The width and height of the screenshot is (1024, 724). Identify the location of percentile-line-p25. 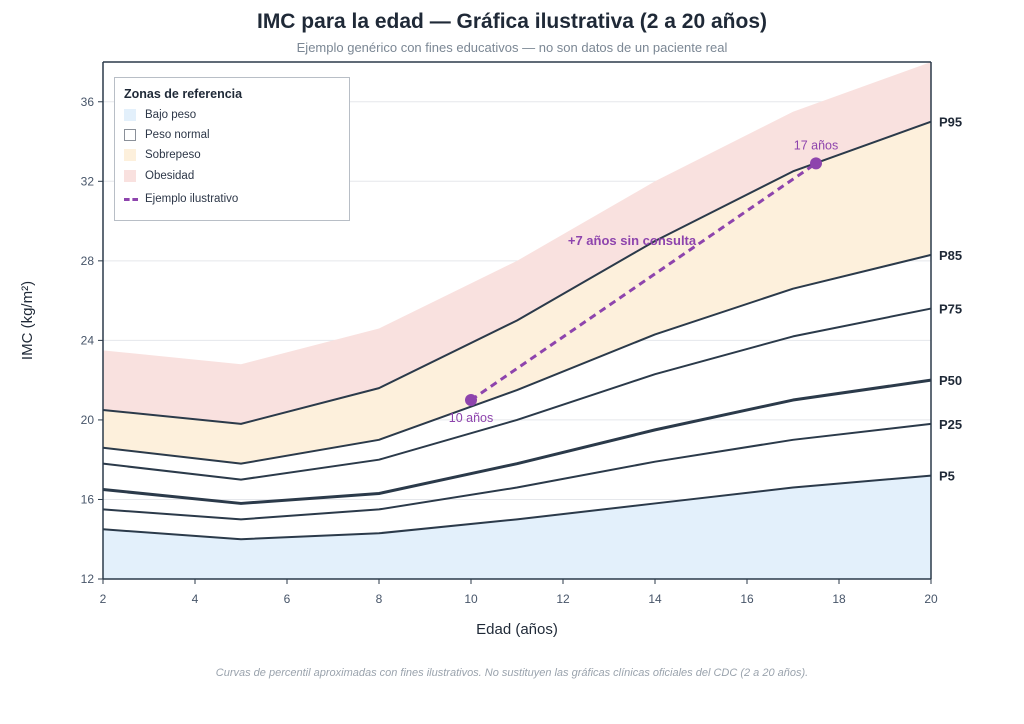
(517, 471).